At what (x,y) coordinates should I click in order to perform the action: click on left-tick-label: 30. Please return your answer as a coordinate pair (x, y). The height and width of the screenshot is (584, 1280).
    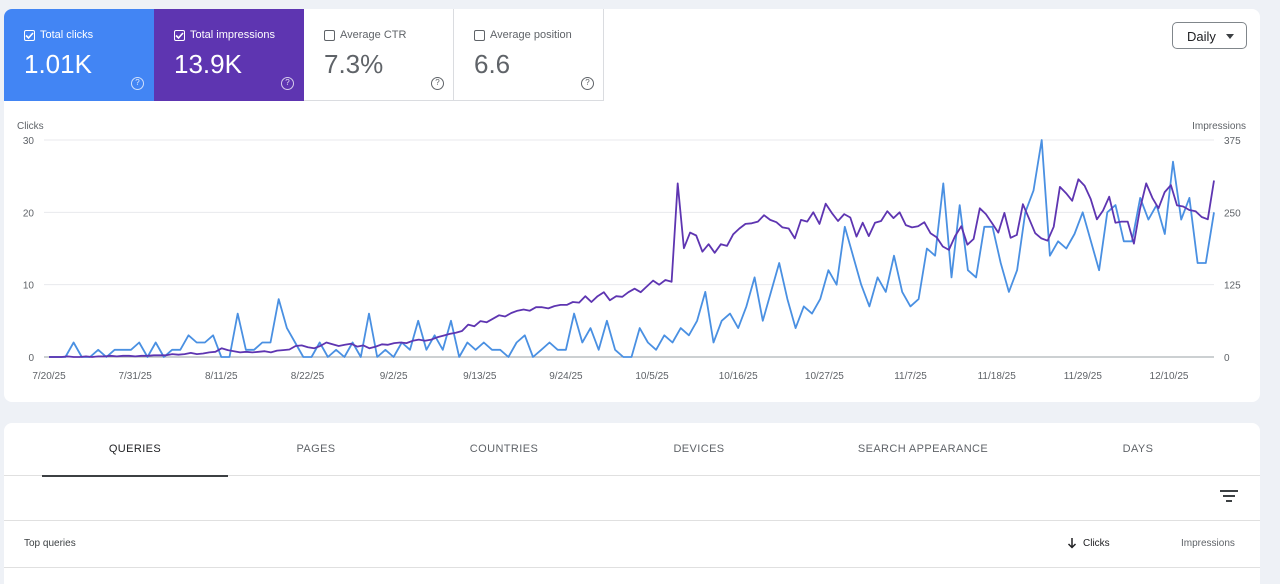
    Looking at the image, I should click on (29, 141).